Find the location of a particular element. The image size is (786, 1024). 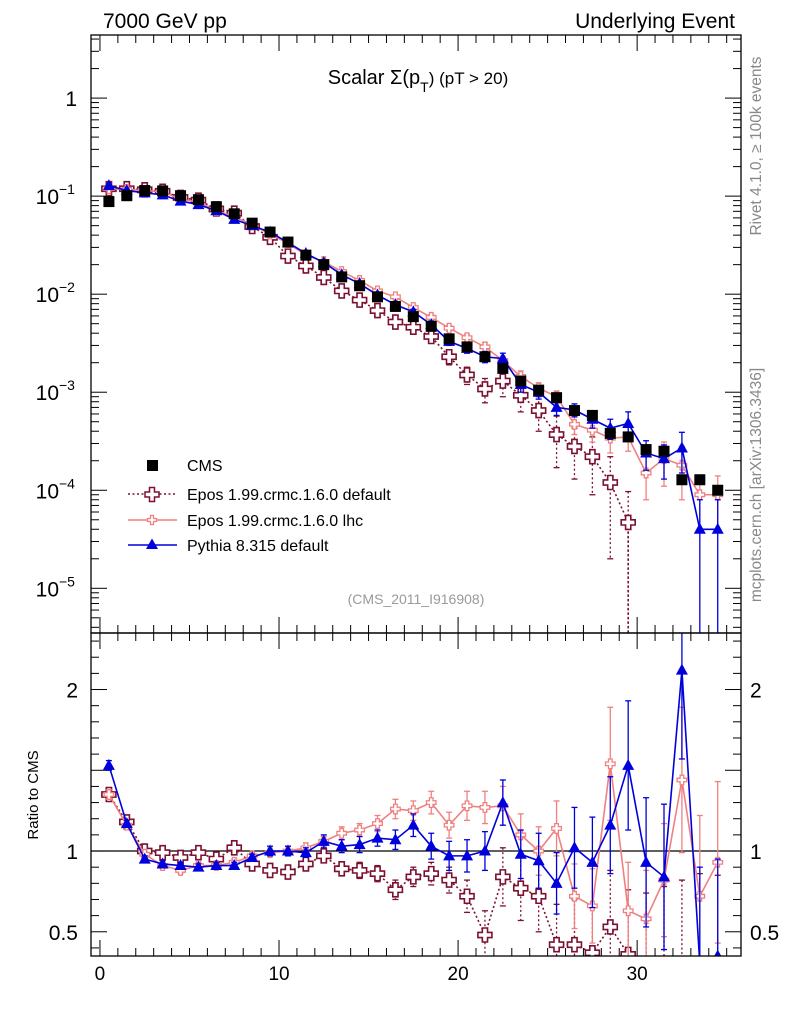

y-tick-exponent: −3 is located at coordinates (67, 385).